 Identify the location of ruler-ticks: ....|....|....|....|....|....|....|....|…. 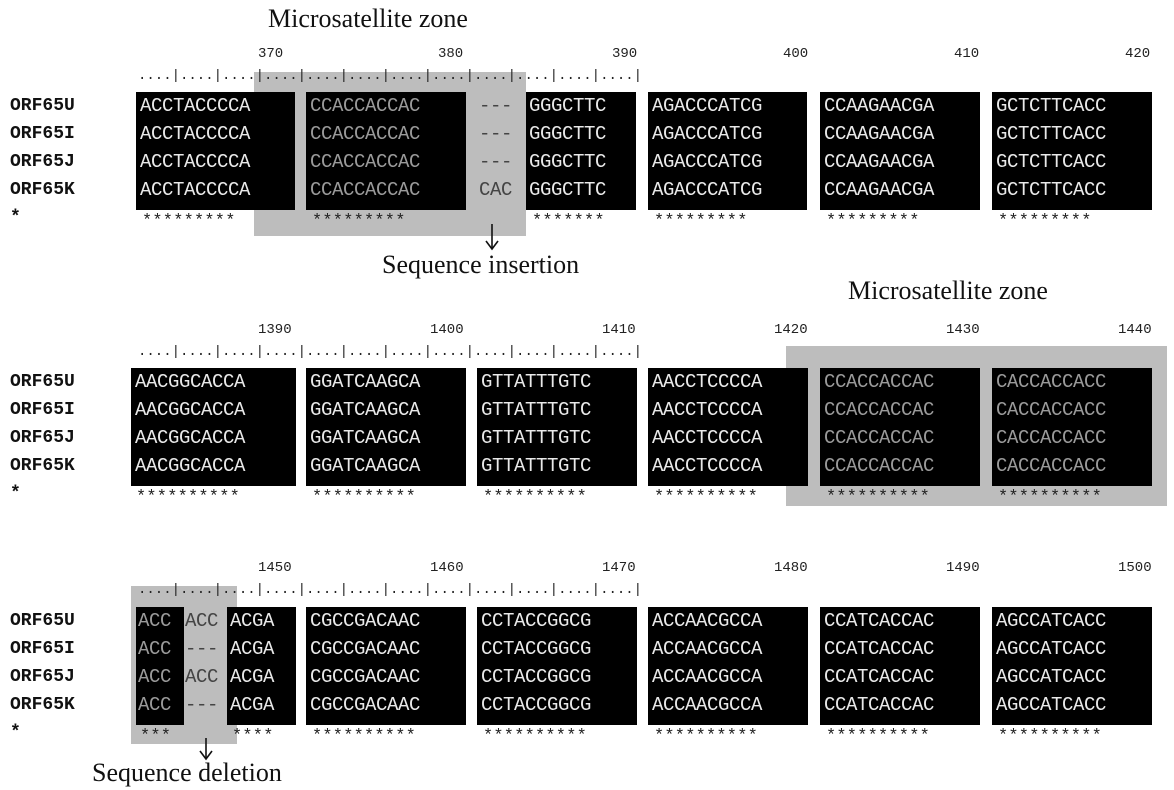
(390, 76).